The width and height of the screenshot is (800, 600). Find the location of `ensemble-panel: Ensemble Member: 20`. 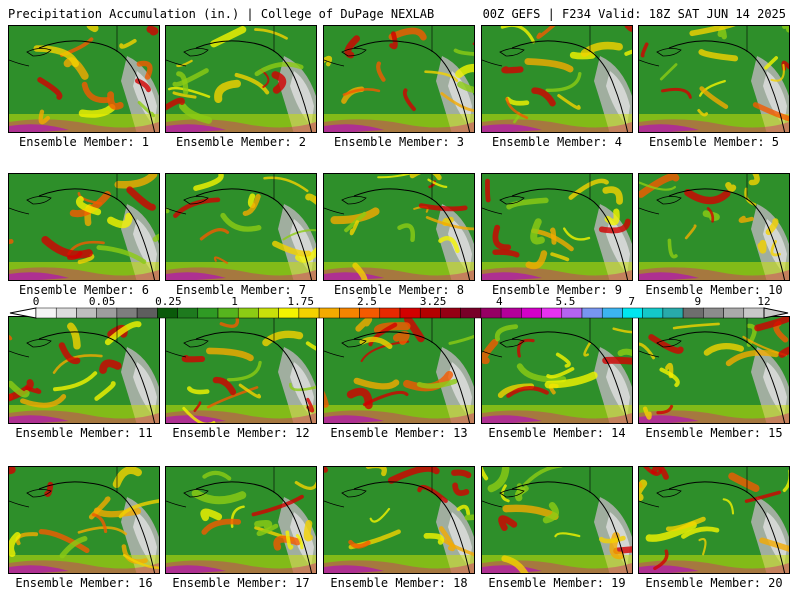

ensemble-panel: Ensemble Member: 20 is located at coordinates (714, 528).